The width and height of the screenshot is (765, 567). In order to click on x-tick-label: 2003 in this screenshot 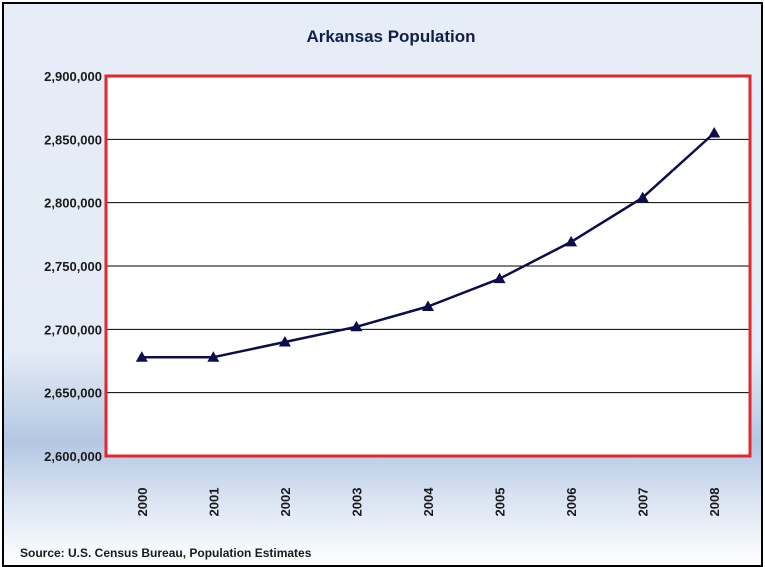, I will do `click(356, 502)`.